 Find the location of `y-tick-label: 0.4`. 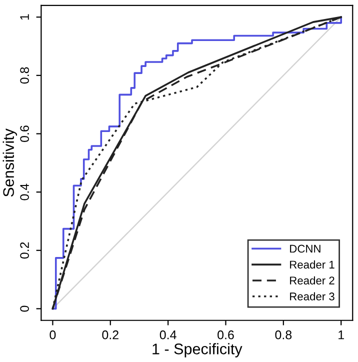

y-tick-label: 0.4 is located at coordinates (24, 192).